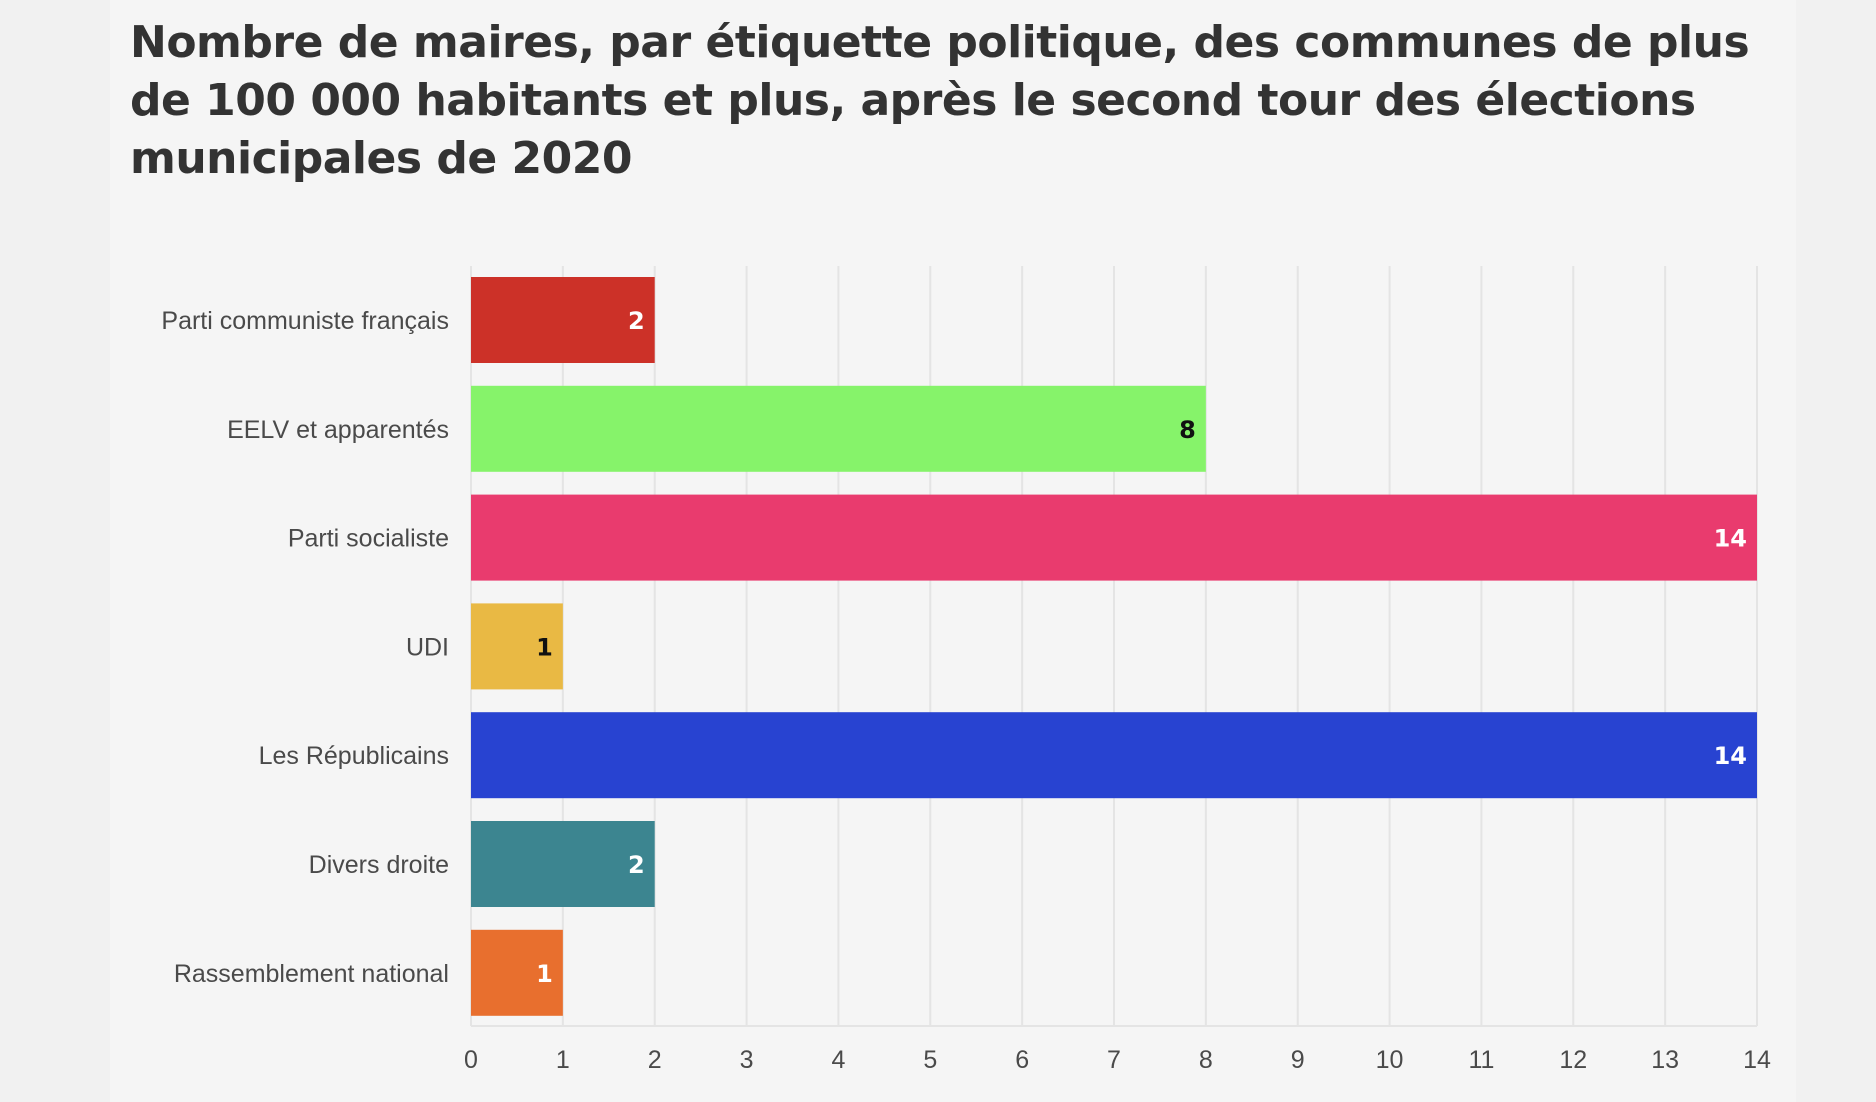 This screenshot has height=1102, width=1876. Describe the element at coordinates (1187, 430) in the screenshot. I see `data-label: 8` at that location.